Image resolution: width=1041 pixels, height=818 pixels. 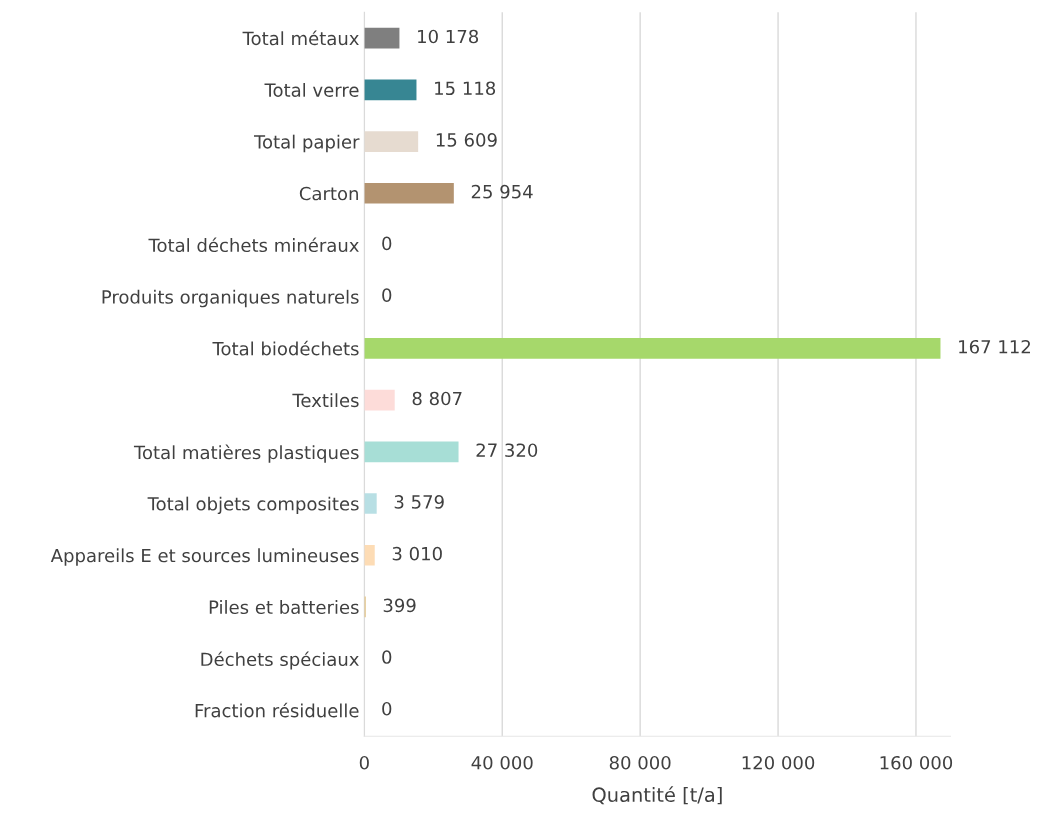 What do you see at coordinates (300, 38) in the screenshot?
I see `y-tick-label: Total métaux` at bounding box center [300, 38].